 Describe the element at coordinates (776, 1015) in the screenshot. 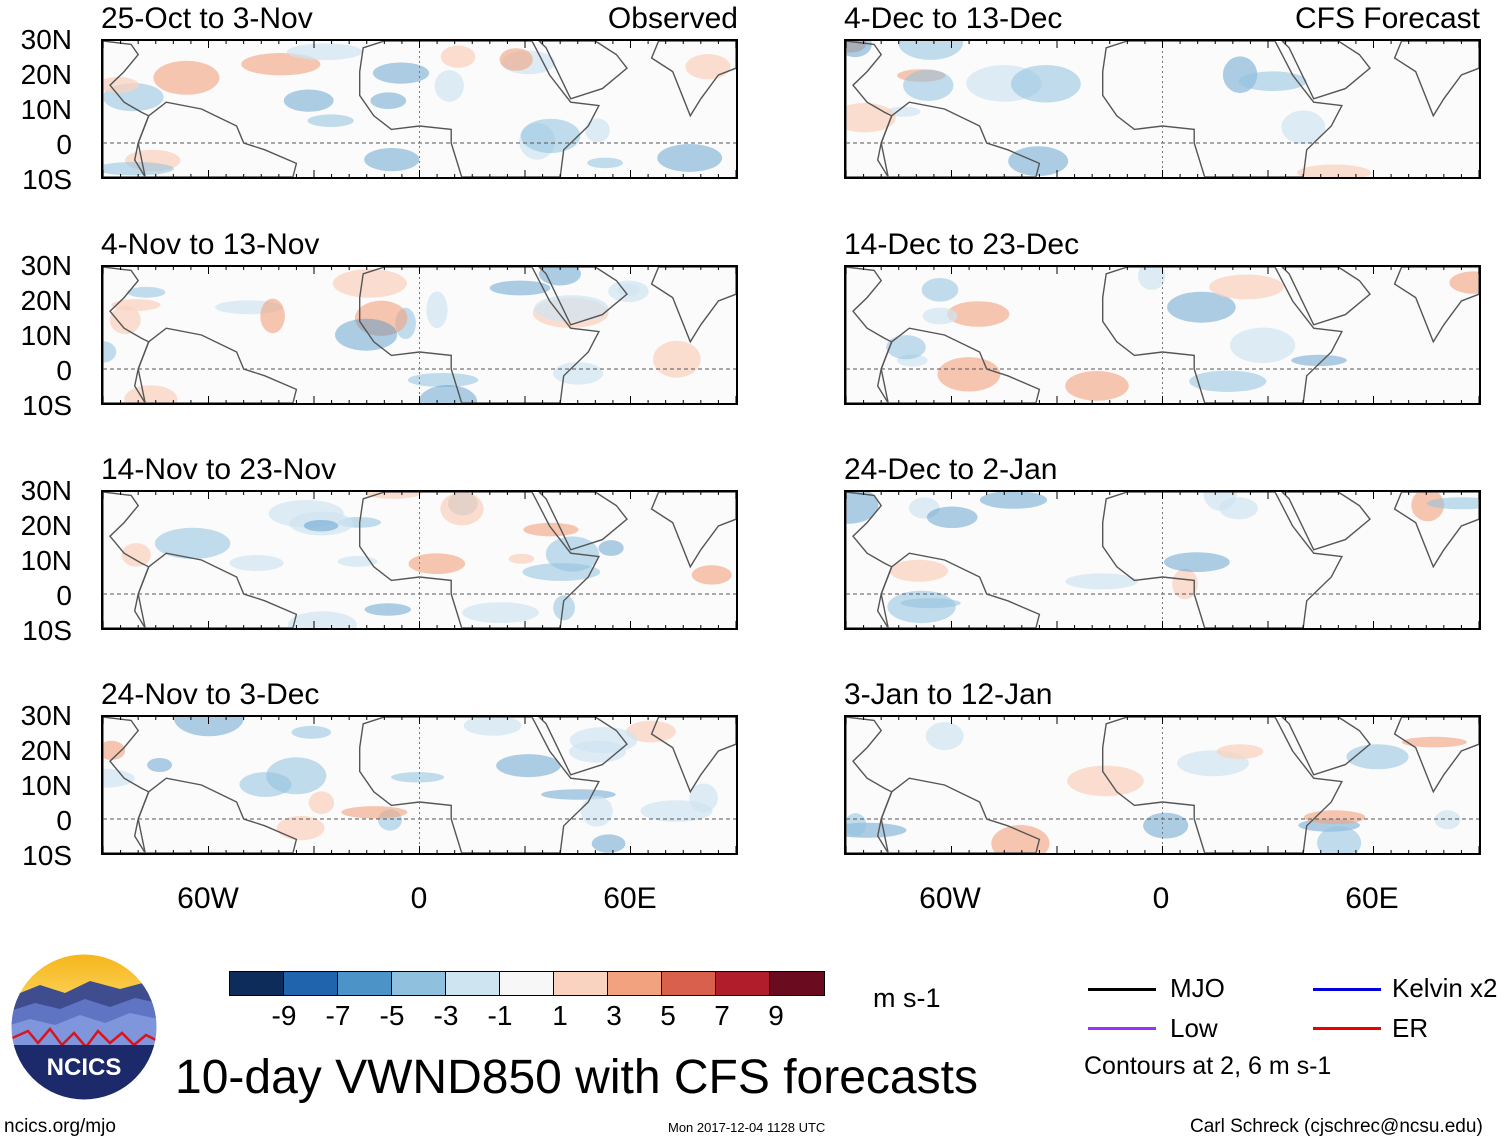

I see `colorbar-tick: 9` at that location.